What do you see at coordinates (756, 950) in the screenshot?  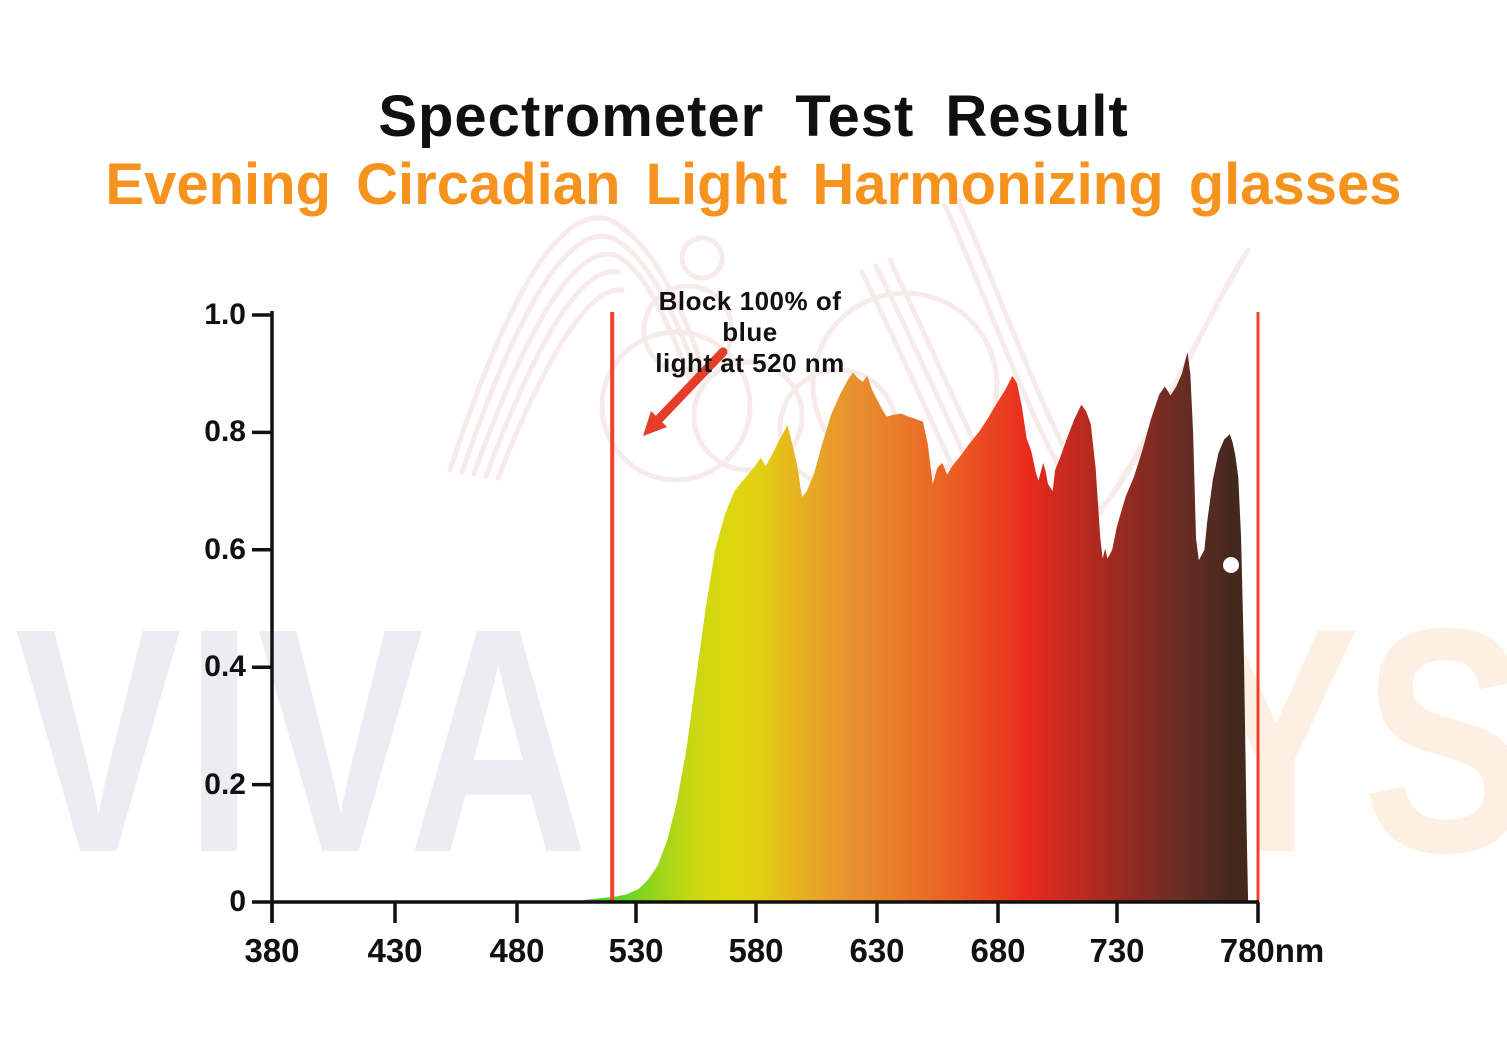 I see `x-tick-label: 580` at bounding box center [756, 950].